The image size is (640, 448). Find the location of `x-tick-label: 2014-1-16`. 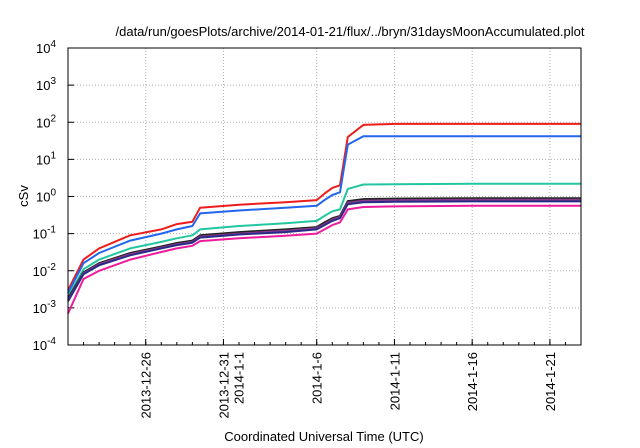

x-tick-label: 2014-1-16 is located at coordinates (472, 381).